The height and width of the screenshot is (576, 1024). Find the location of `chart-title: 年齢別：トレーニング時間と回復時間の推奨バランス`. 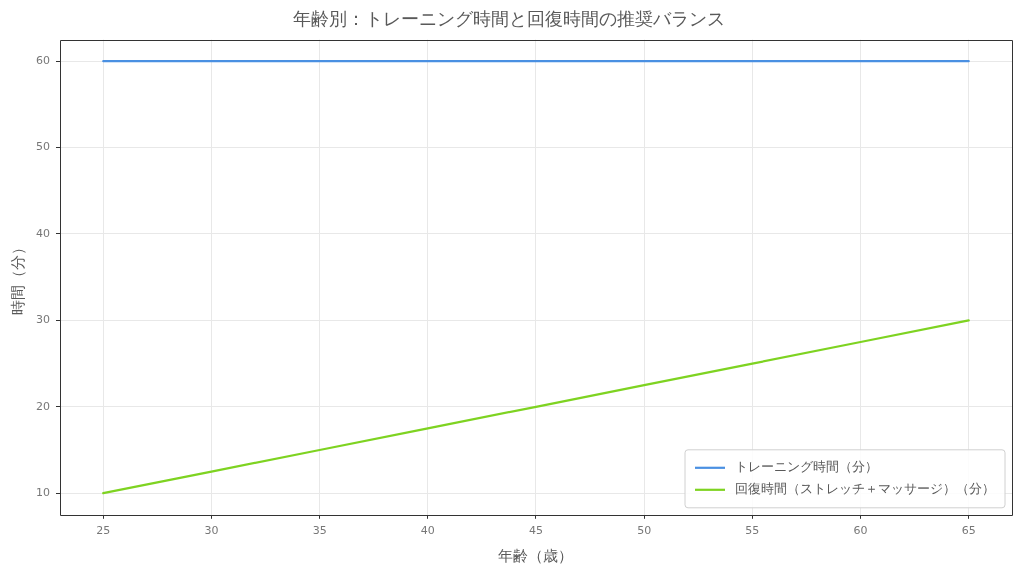

chart-title: 年齢別：トレーニング時間と回復時間の推奨バランス is located at coordinates (509, 19).